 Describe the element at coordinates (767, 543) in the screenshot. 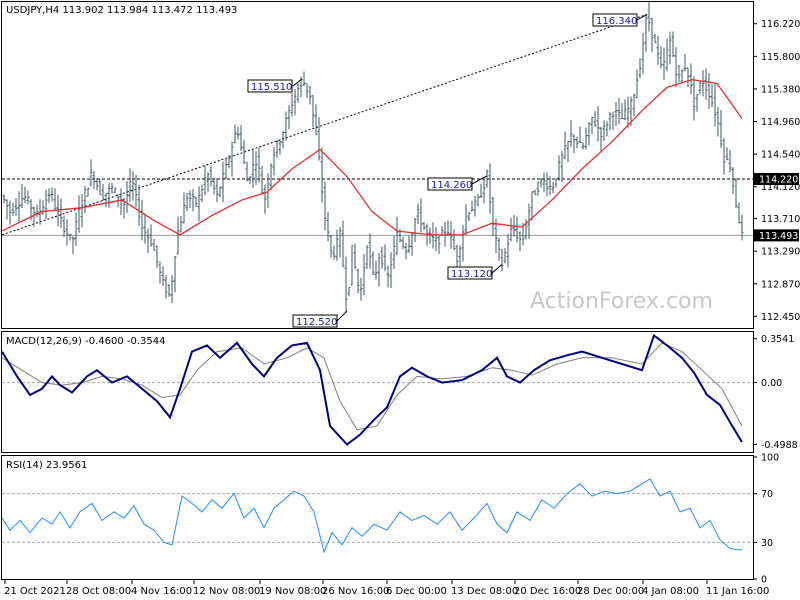

I see `rsi-y-tick-label: 30` at that location.